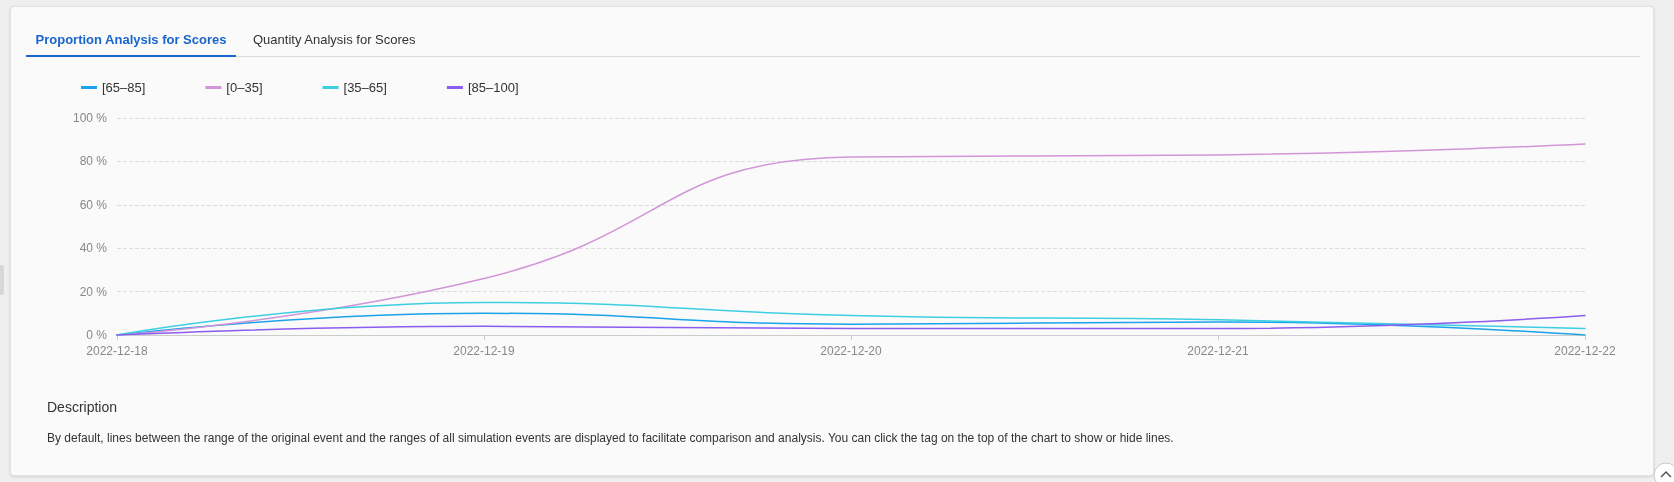 The width and height of the screenshot is (1674, 482). I want to click on text: Quantity Analysis for Scores, so click(334, 39).